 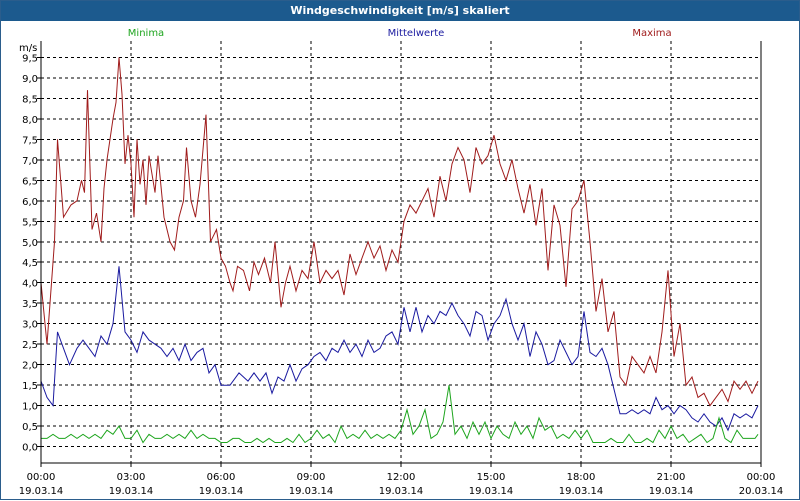 I want to click on x-tick-time-label: 03:00, so click(x=131, y=477).